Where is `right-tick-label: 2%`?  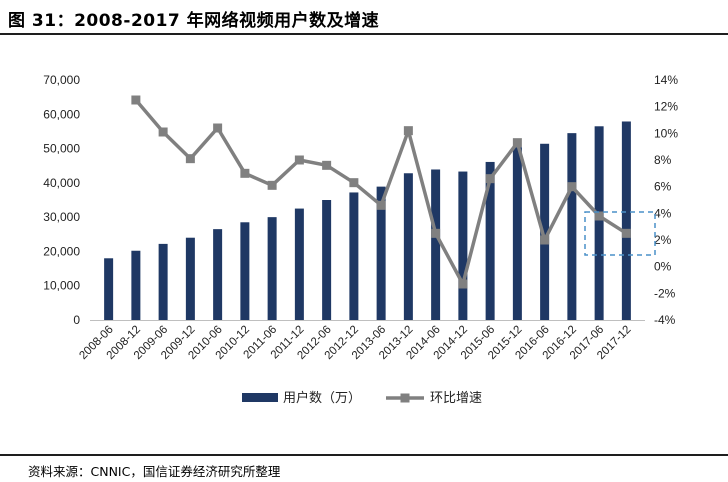
right-tick-label: 2% is located at coordinates (663, 240).